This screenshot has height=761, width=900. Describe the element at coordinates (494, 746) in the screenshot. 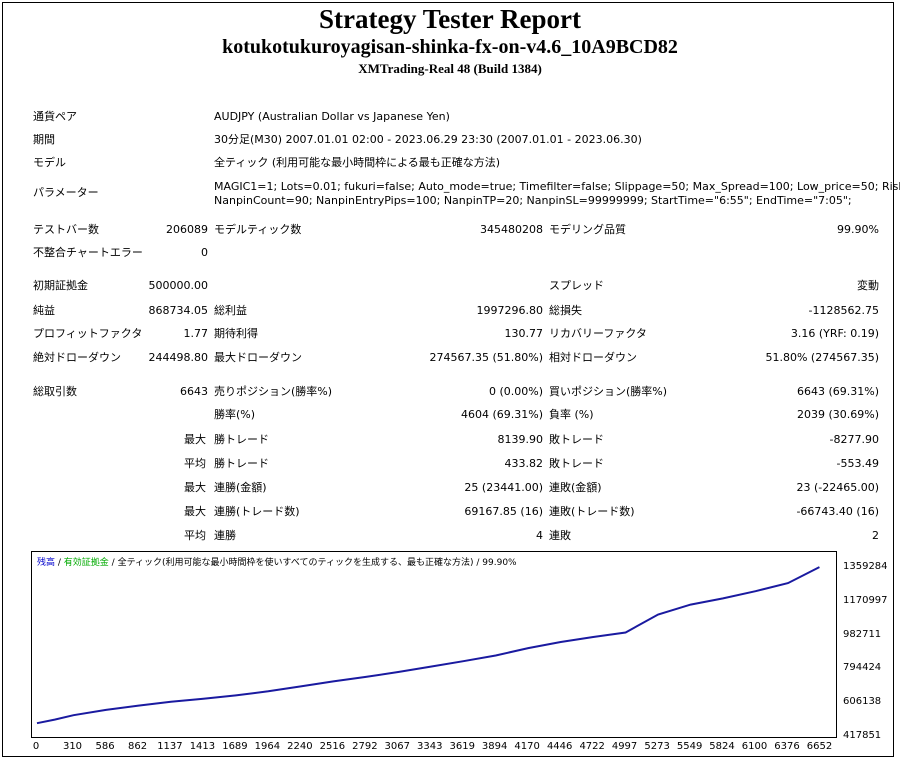

I see `x-tick-label: 3894` at that location.